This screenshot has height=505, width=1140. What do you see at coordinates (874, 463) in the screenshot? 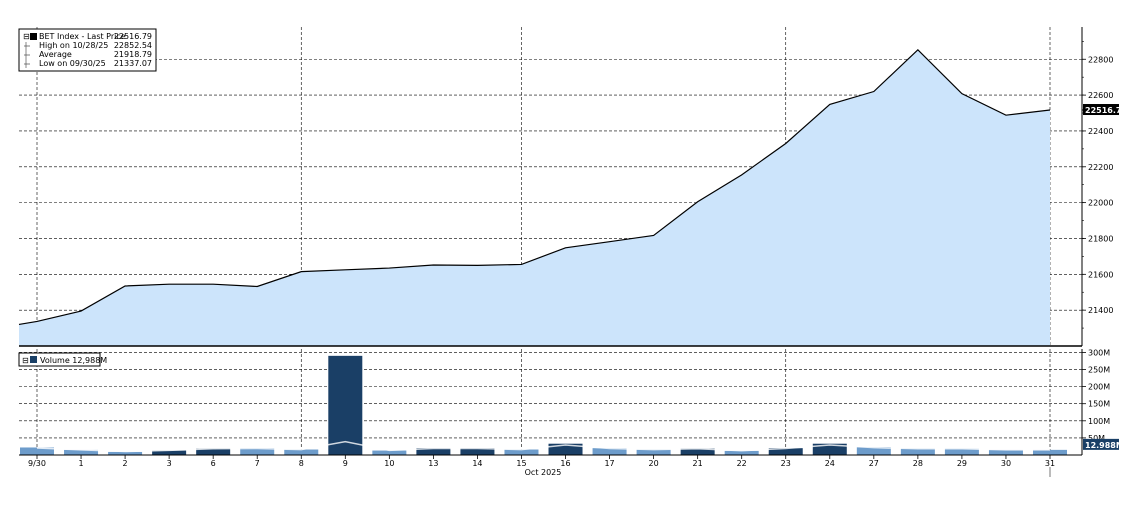
I see `x-tick-label: 27` at bounding box center [874, 463].